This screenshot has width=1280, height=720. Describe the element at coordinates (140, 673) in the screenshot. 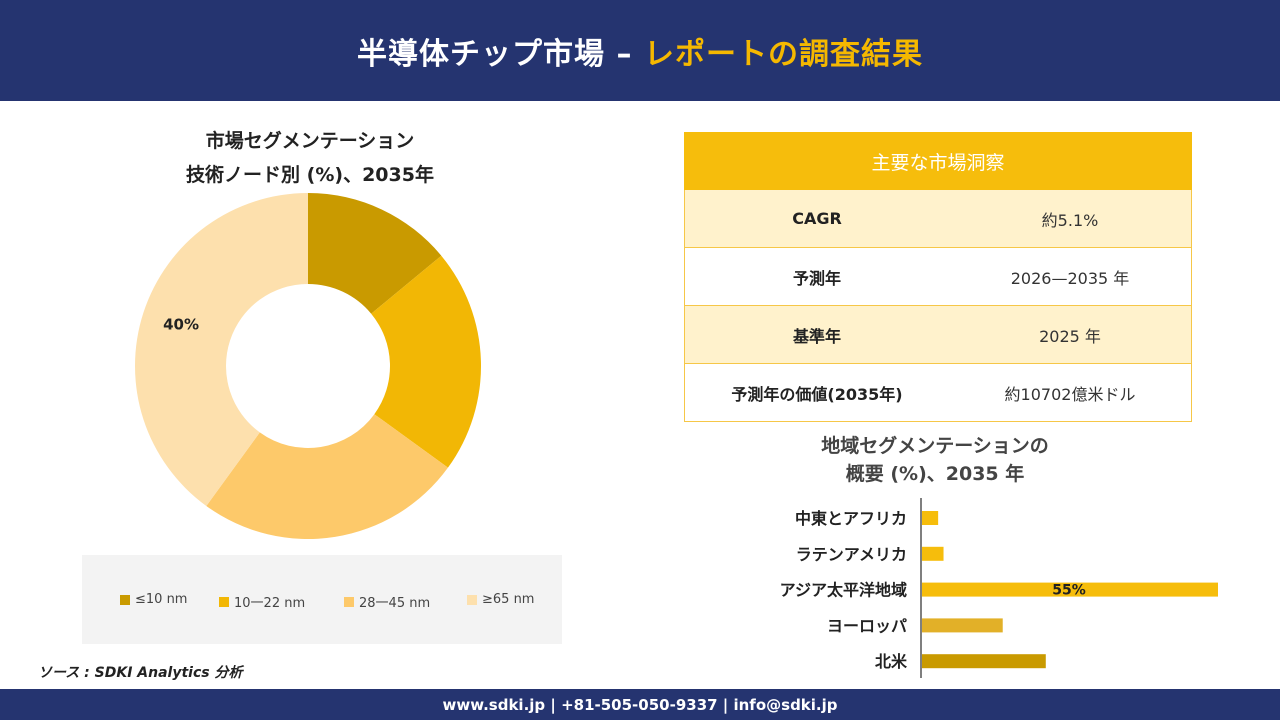

I see `source-note: ソース : SDKI Analytics 分析` at that location.